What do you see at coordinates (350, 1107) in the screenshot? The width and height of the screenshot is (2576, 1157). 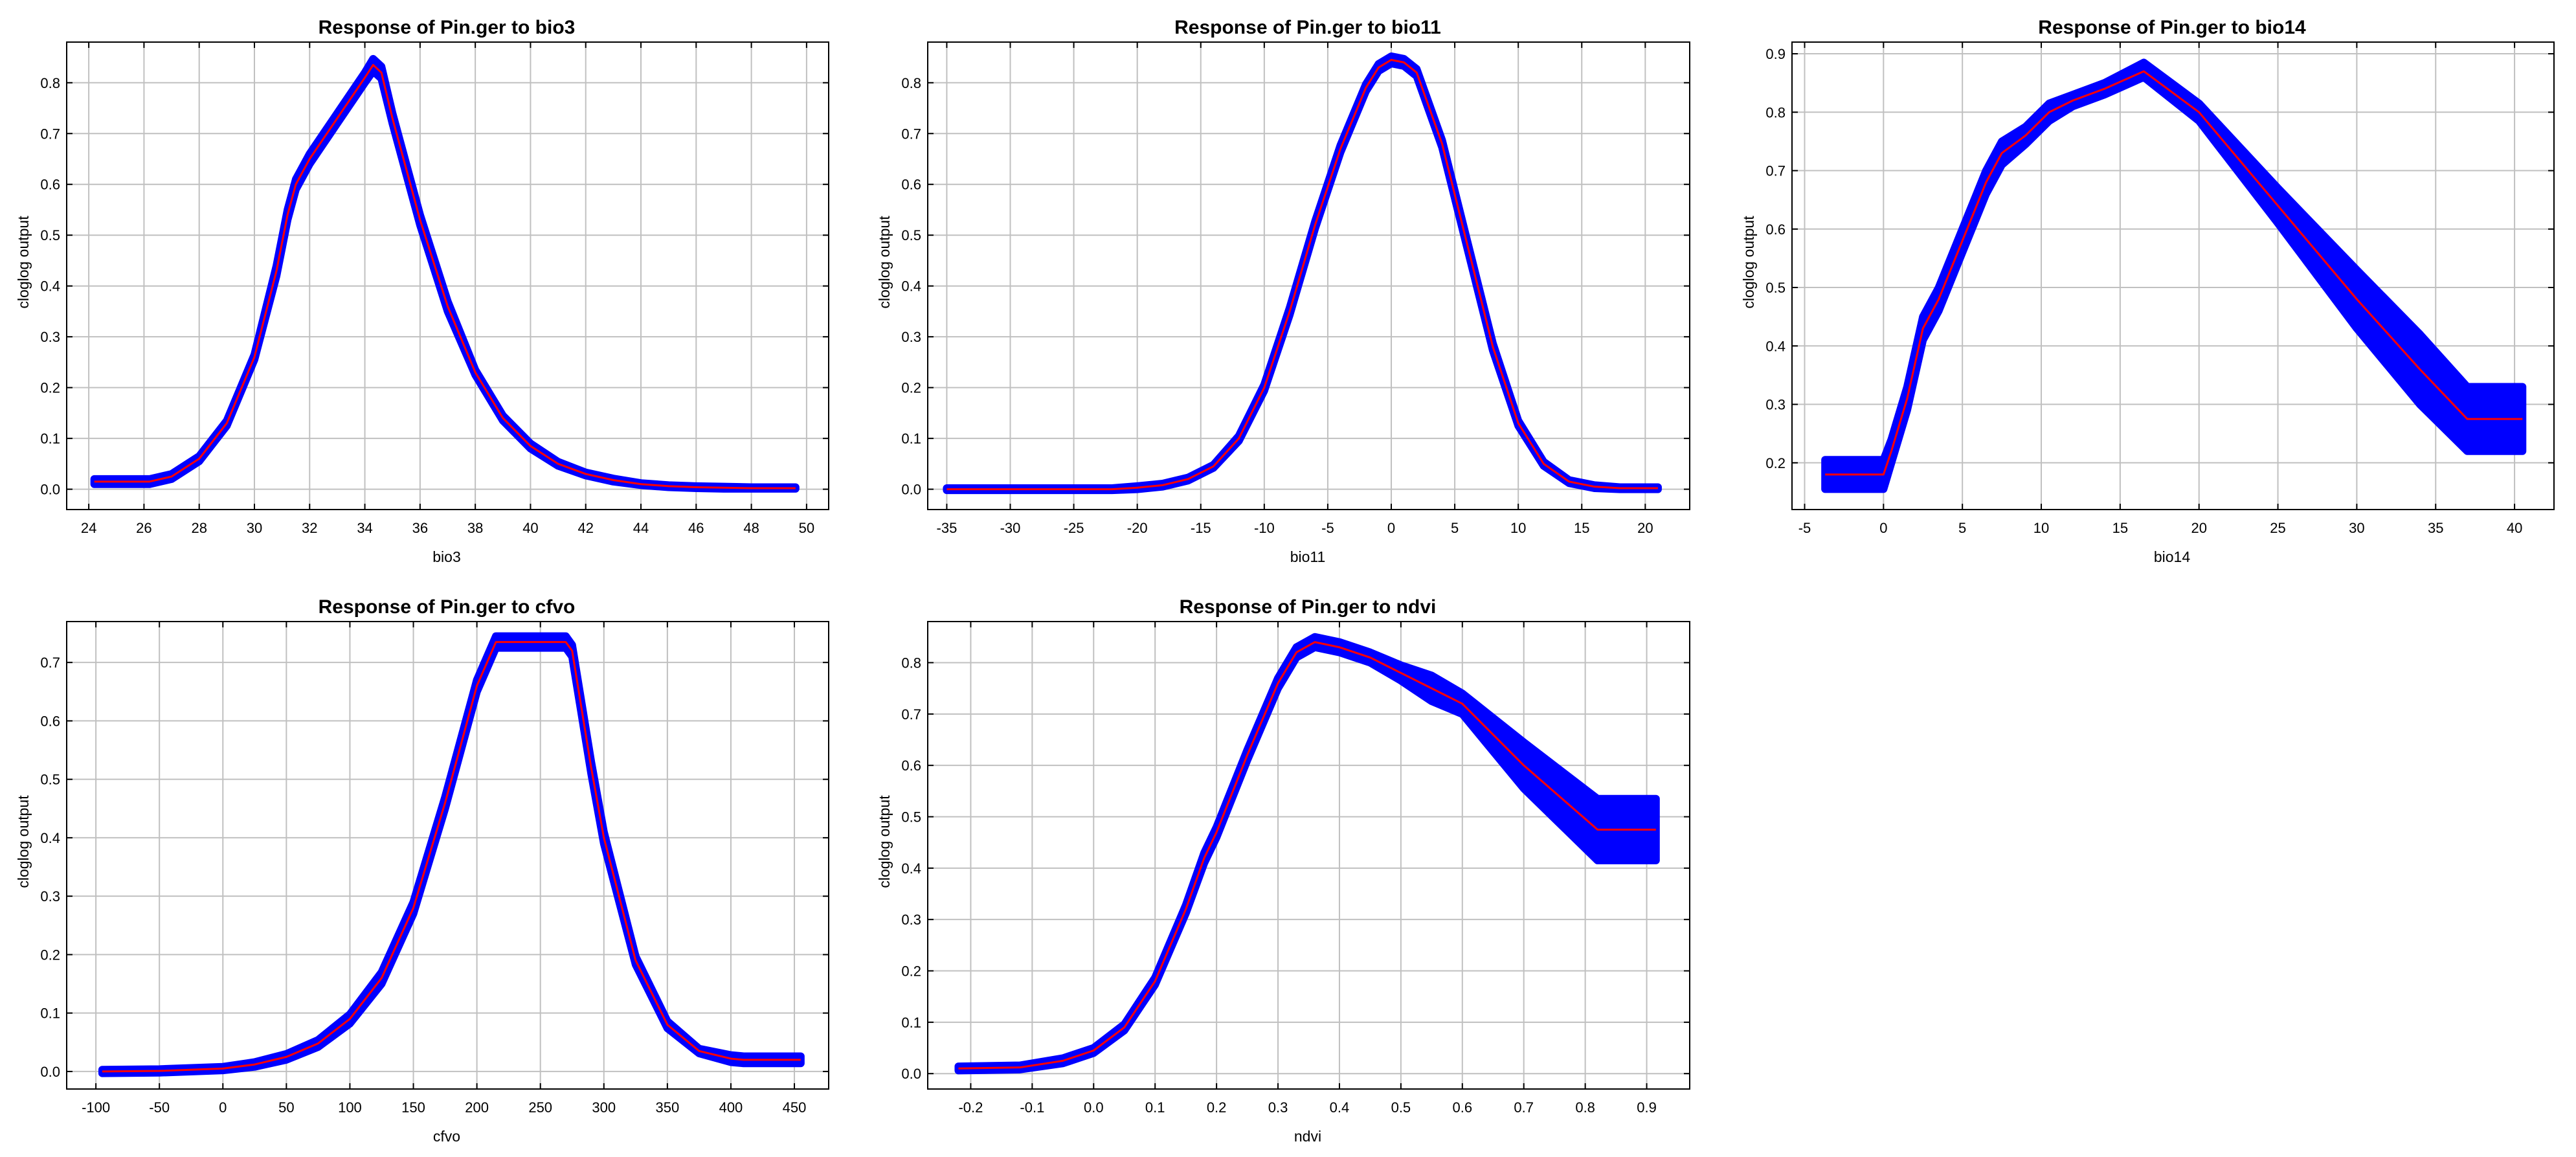 I see `x-tick-label: 100` at bounding box center [350, 1107].